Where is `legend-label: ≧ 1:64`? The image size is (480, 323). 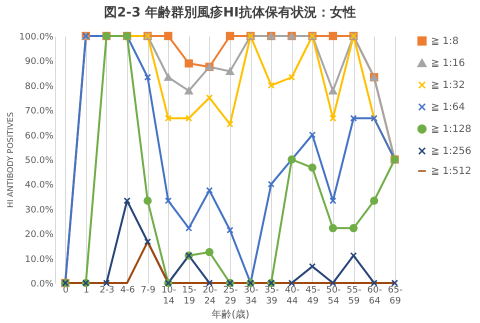 legend-label: ≧ 1:64 is located at coordinates (448, 107).